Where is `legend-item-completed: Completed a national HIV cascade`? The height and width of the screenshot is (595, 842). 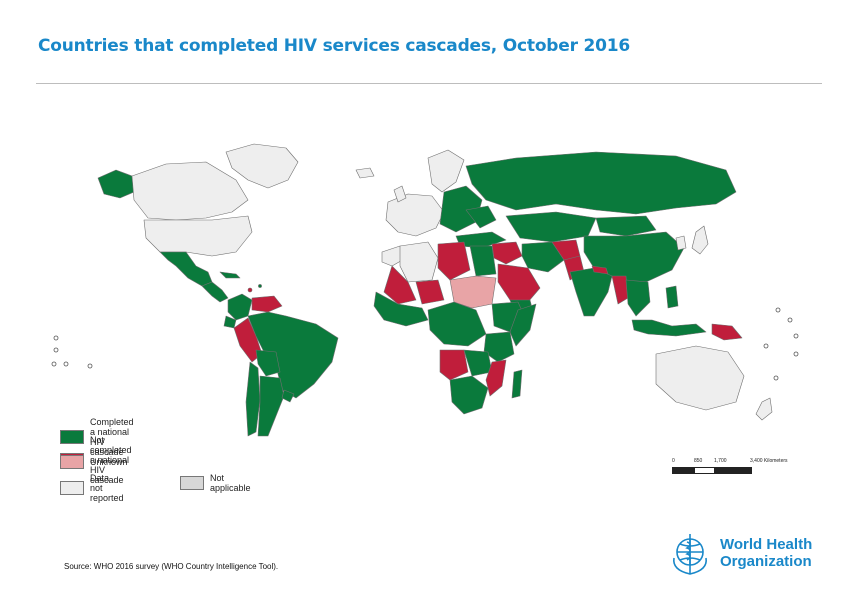 legend-item-completed: Completed a national HIV cascade is located at coordinates (97, 437).